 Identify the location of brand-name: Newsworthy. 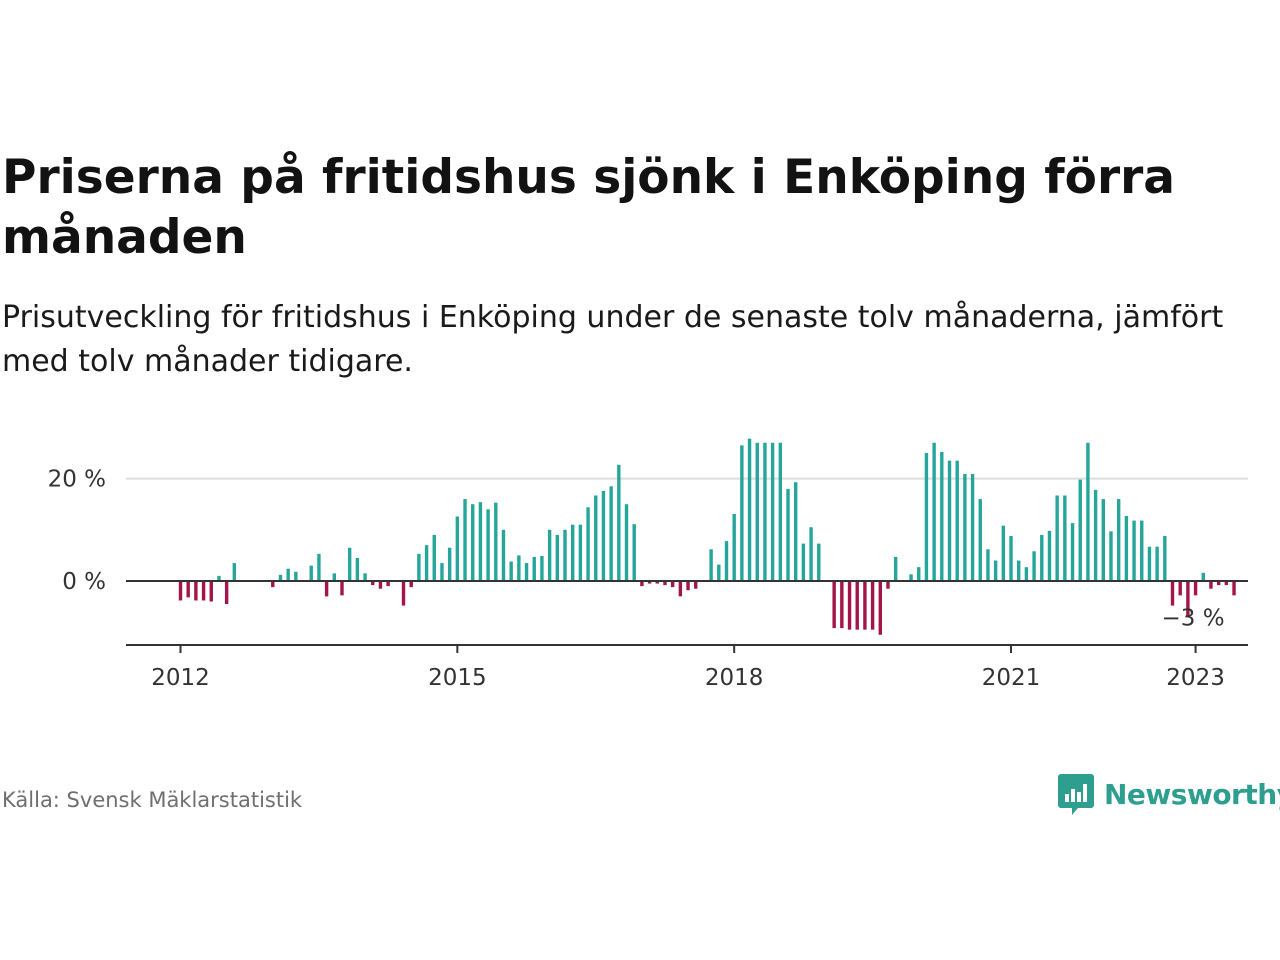
(1192, 794).